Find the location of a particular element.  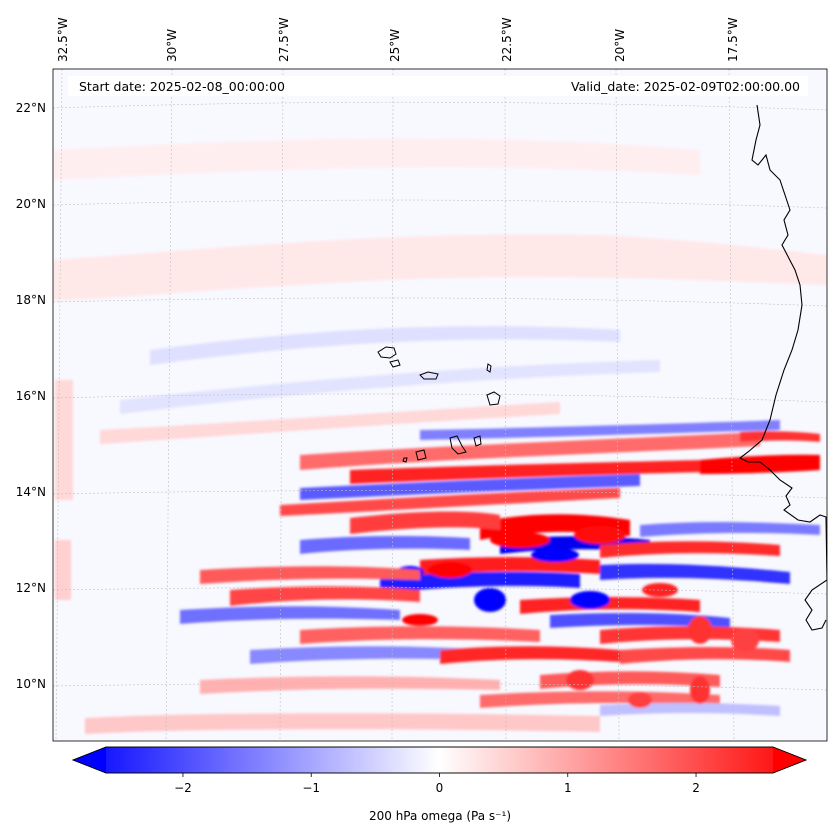

colorbar-min-extend is located at coordinates (89, 760).